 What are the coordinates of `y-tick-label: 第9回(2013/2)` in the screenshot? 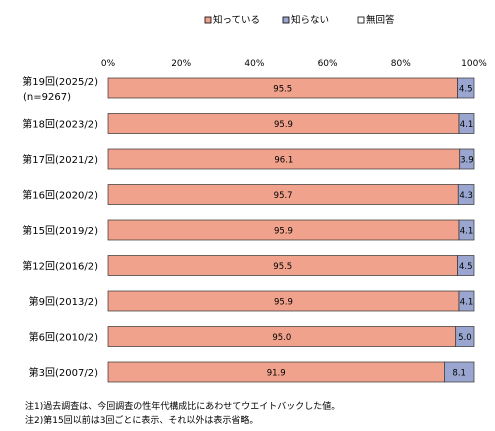 It's located at (63, 301).